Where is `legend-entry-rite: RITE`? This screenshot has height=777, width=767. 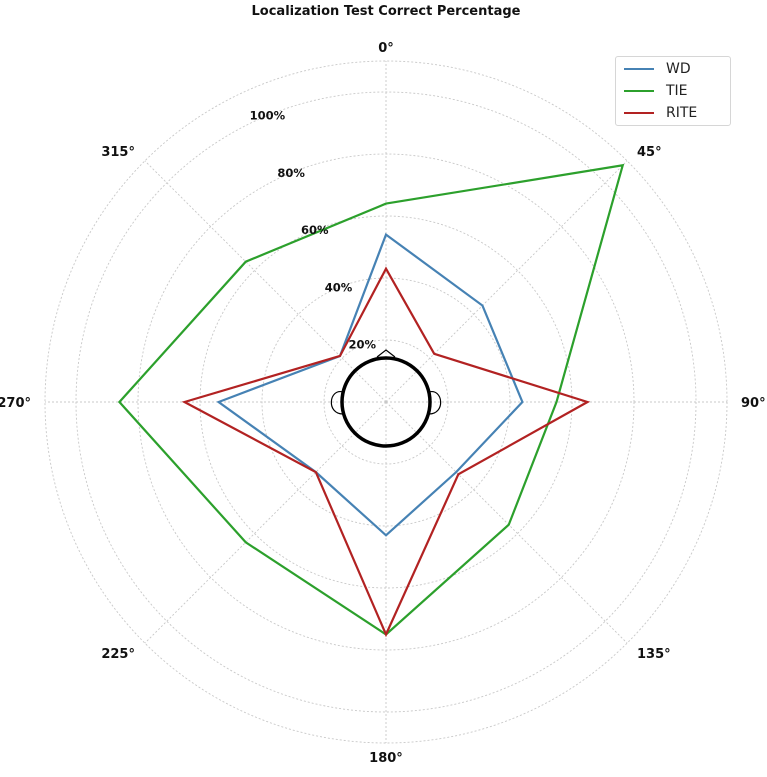 legend-entry-rite: RITE is located at coordinates (660, 113).